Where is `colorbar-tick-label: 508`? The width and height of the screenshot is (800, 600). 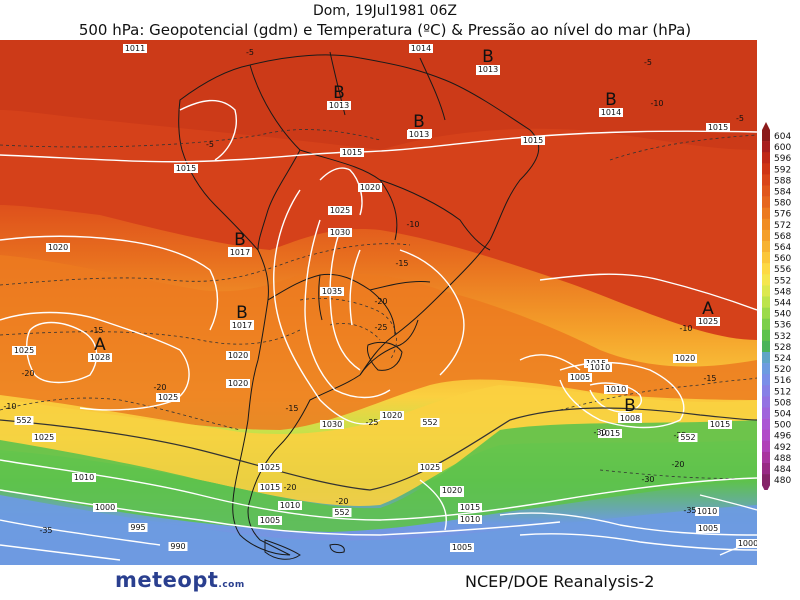 colorbar-tick-label: 508 is located at coordinates (782, 403).